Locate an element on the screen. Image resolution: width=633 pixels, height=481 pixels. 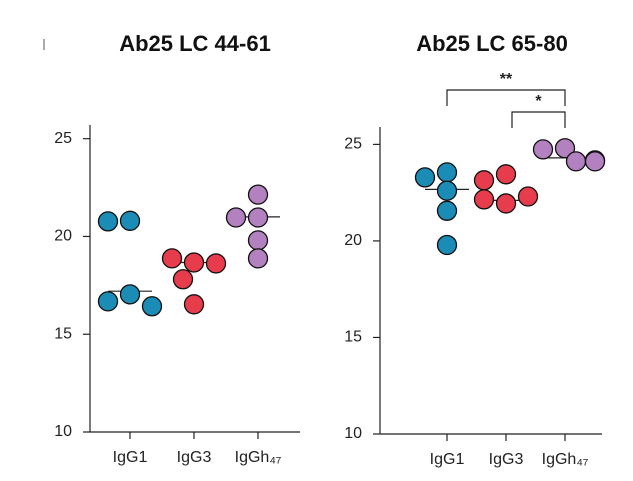
significance-label: * is located at coordinates (538, 101).